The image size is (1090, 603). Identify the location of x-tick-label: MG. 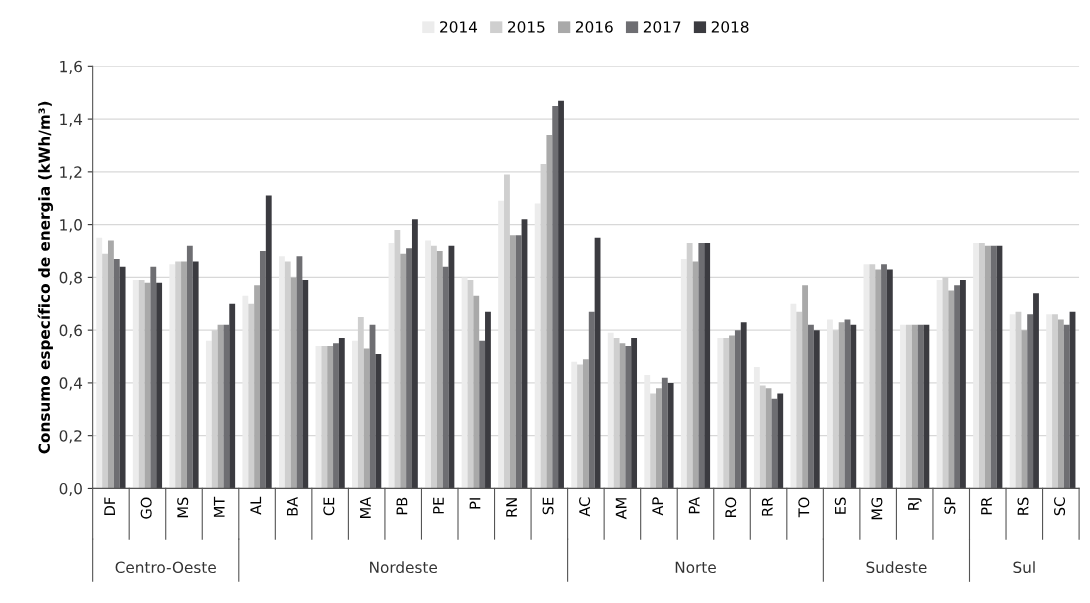
(877, 508).